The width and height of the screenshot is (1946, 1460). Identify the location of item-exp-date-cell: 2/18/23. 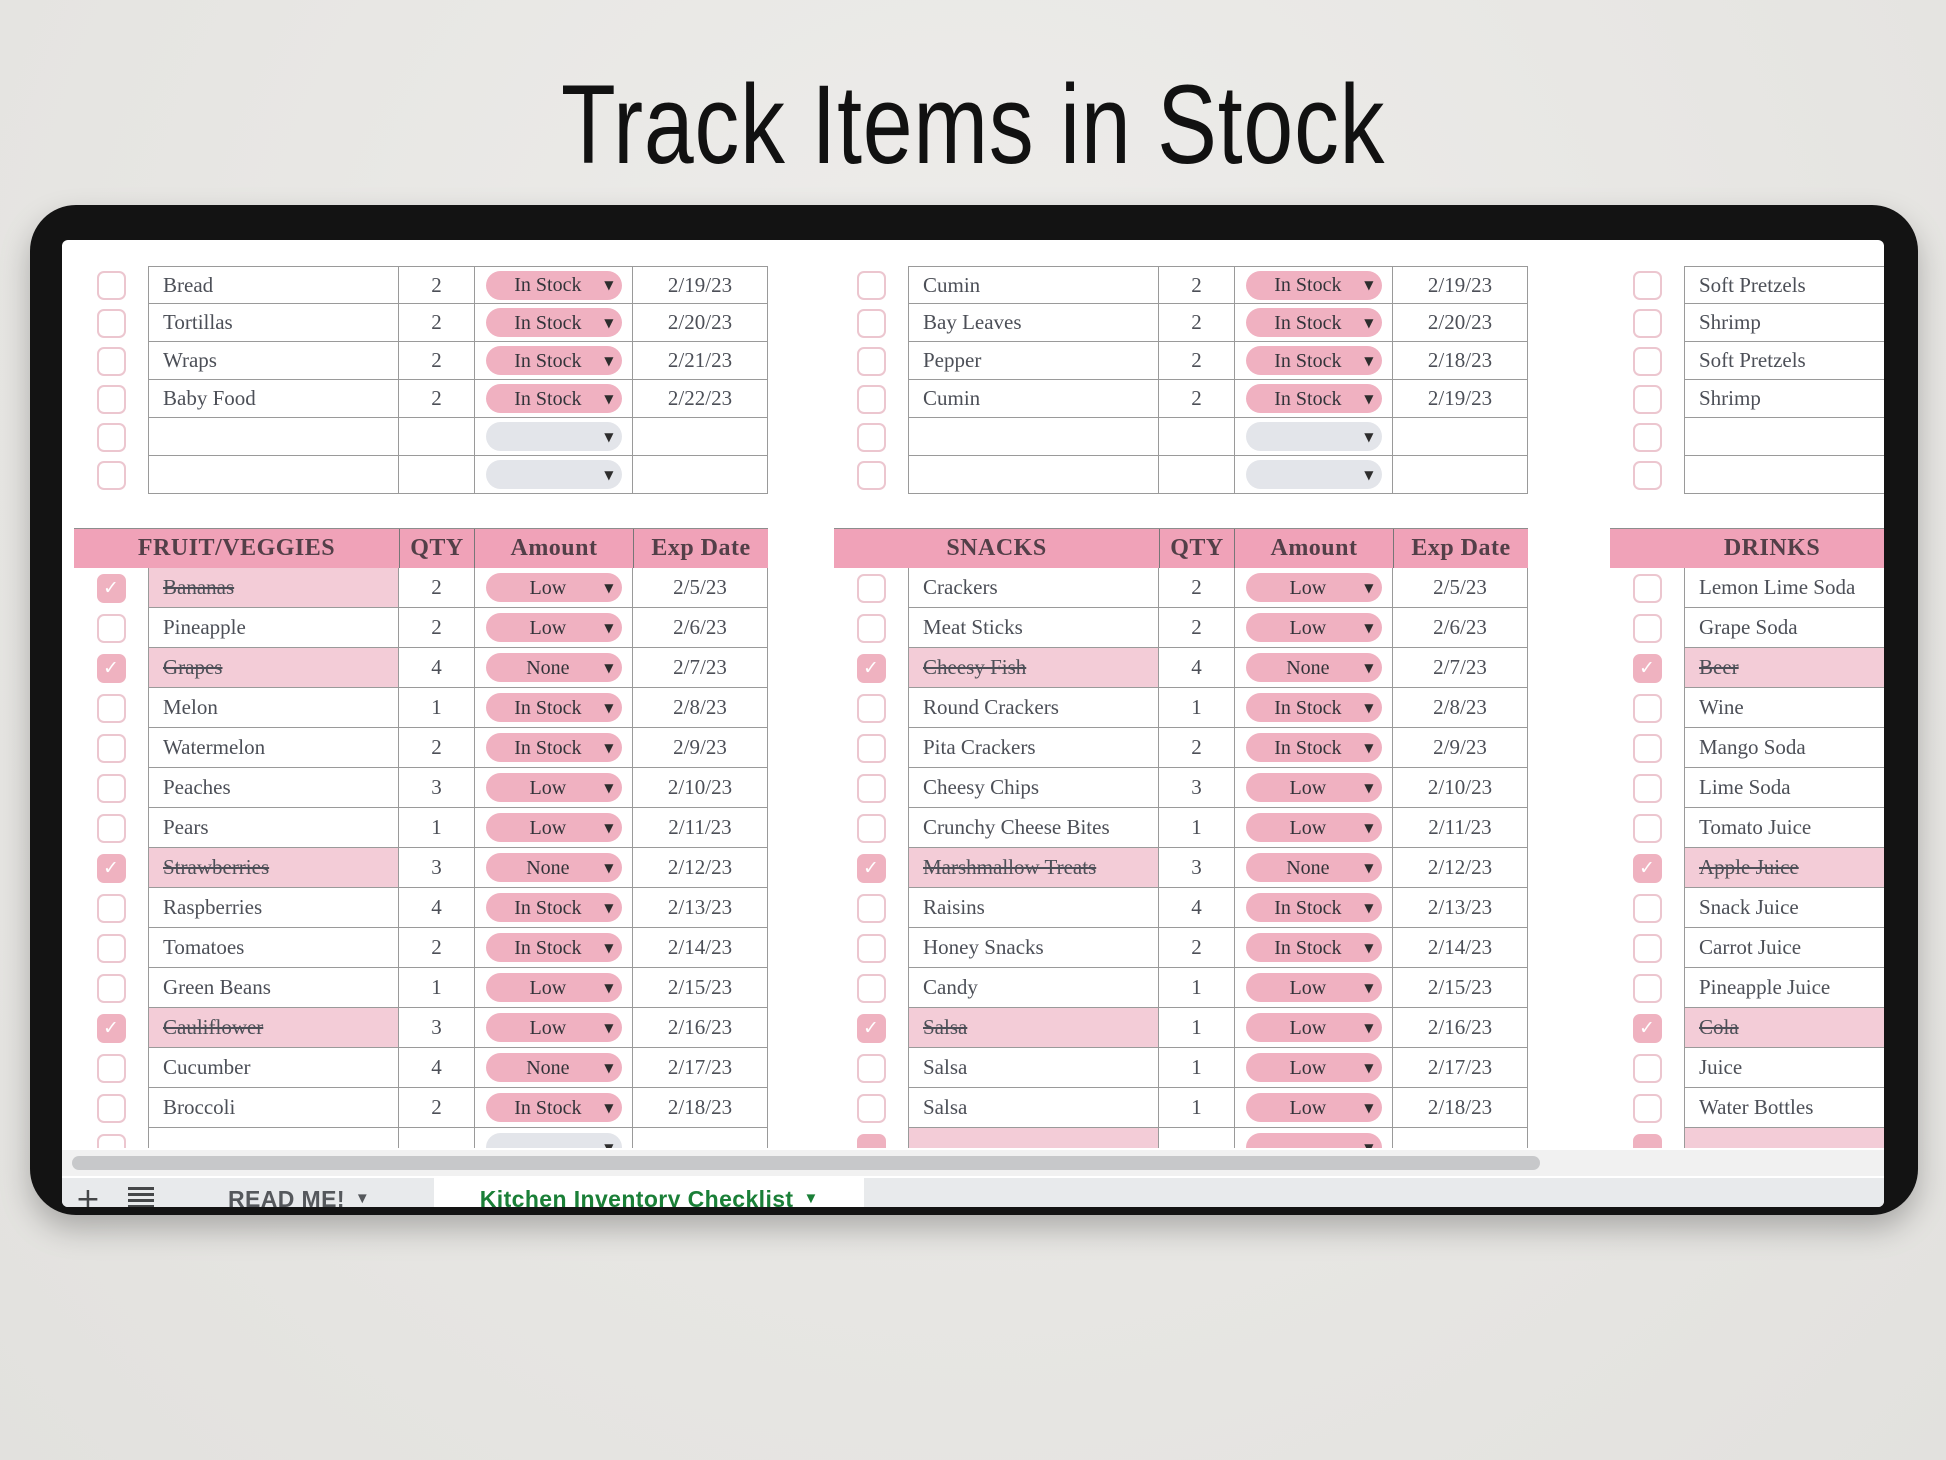
(1460, 1108).